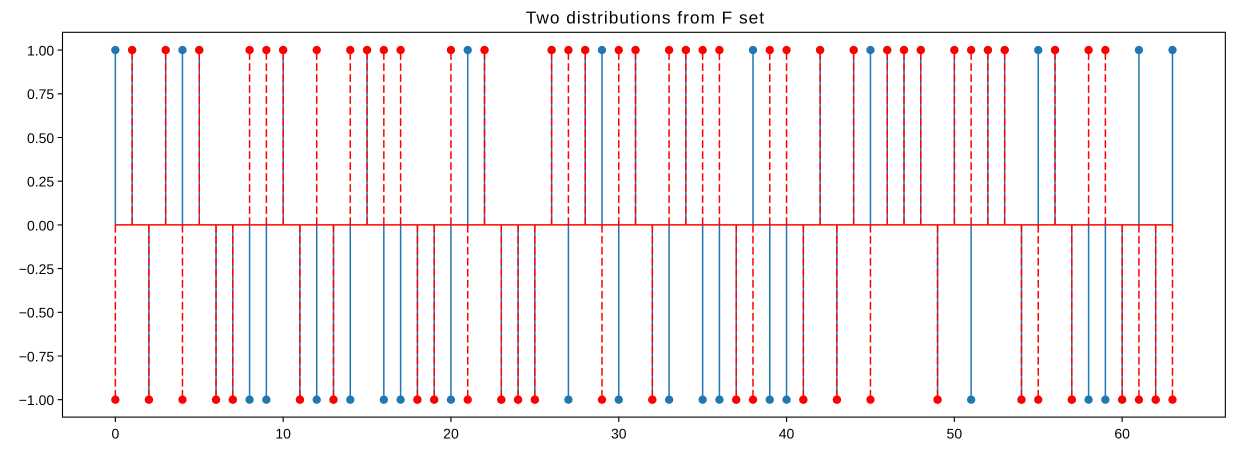 The width and height of the screenshot is (1234, 456). I want to click on svg-text: 0.25, so click(40, 182).